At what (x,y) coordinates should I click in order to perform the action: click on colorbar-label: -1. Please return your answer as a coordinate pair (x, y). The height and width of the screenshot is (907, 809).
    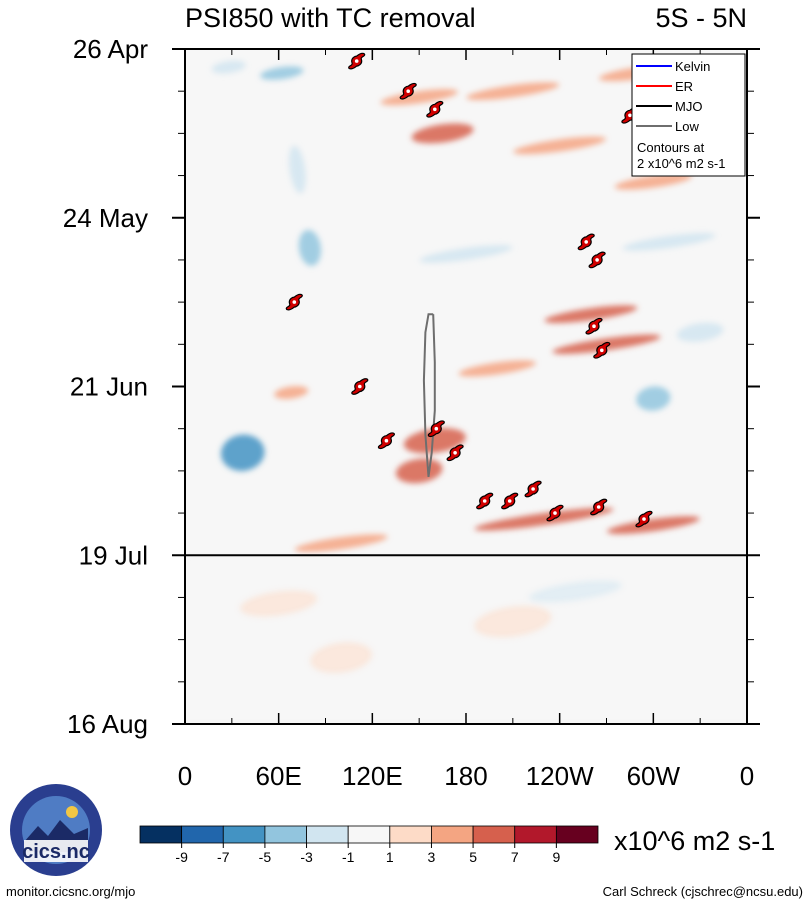
    Looking at the image, I should click on (348, 857).